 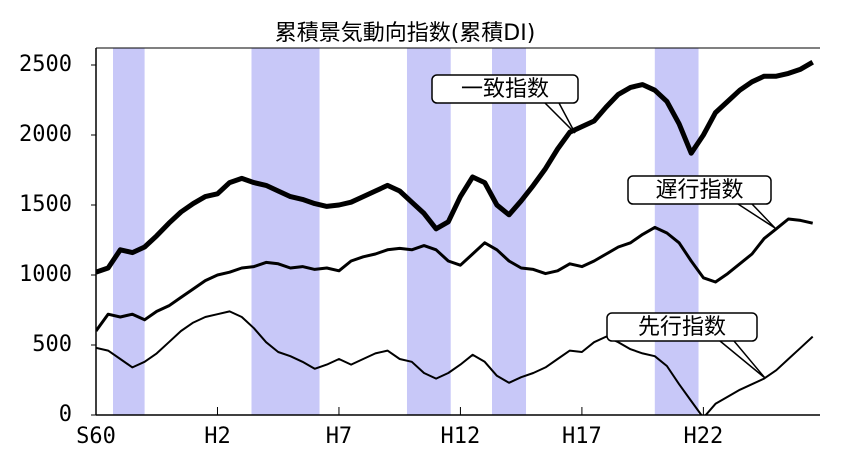 What do you see at coordinates (582, 436) in the screenshot?
I see `x-tick-label: H17` at bounding box center [582, 436].